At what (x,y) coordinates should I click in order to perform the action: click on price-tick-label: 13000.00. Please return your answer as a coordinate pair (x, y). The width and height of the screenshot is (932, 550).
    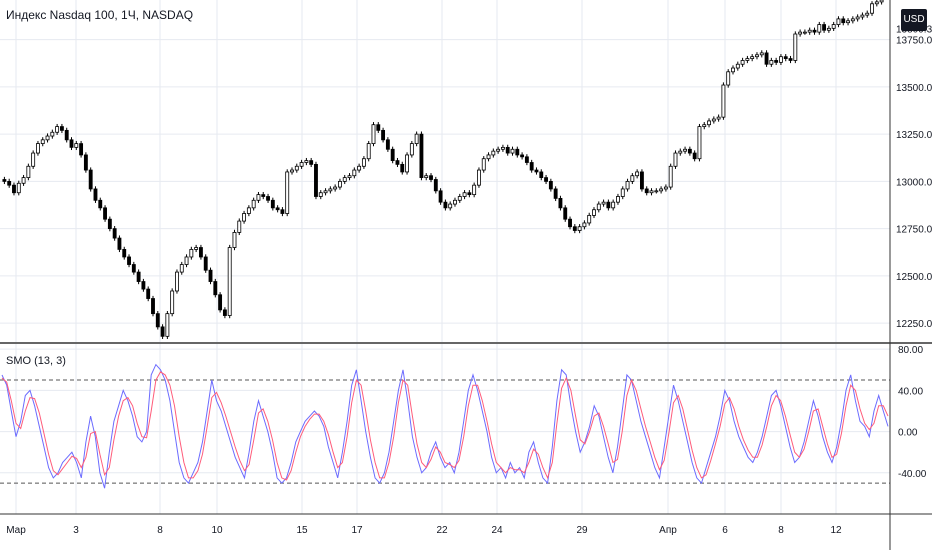
    Looking at the image, I should click on (914, 182).